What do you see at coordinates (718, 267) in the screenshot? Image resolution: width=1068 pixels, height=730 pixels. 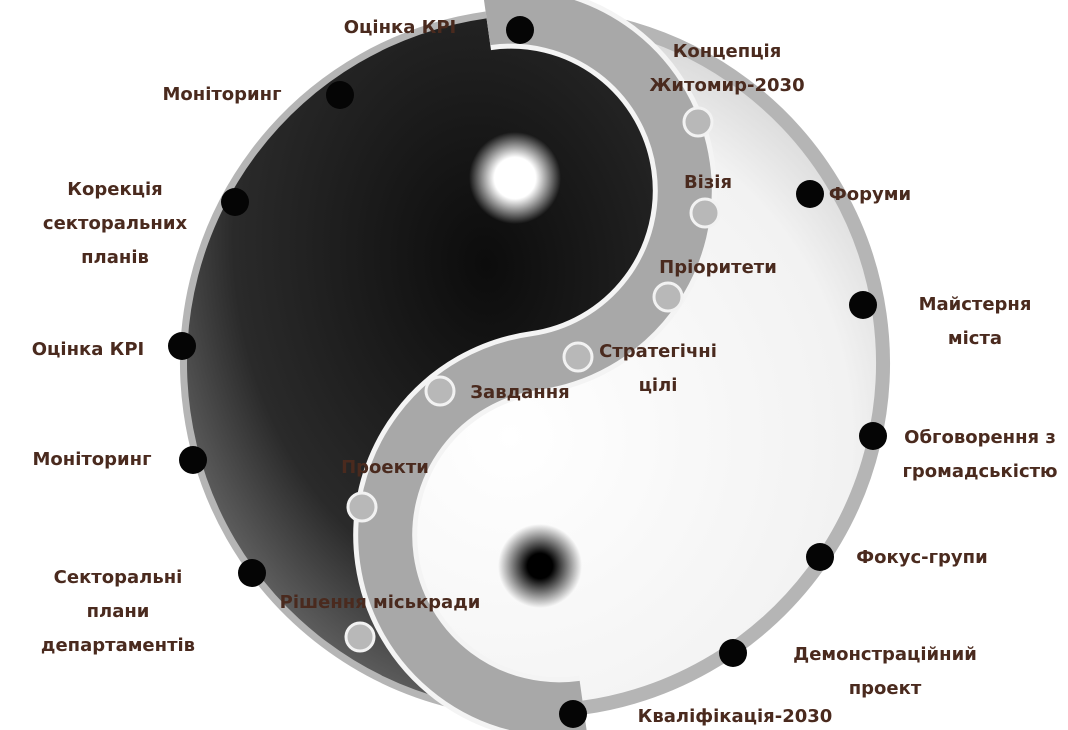 I see `step-label: Пріоритети` at bounding box center [718, 267].